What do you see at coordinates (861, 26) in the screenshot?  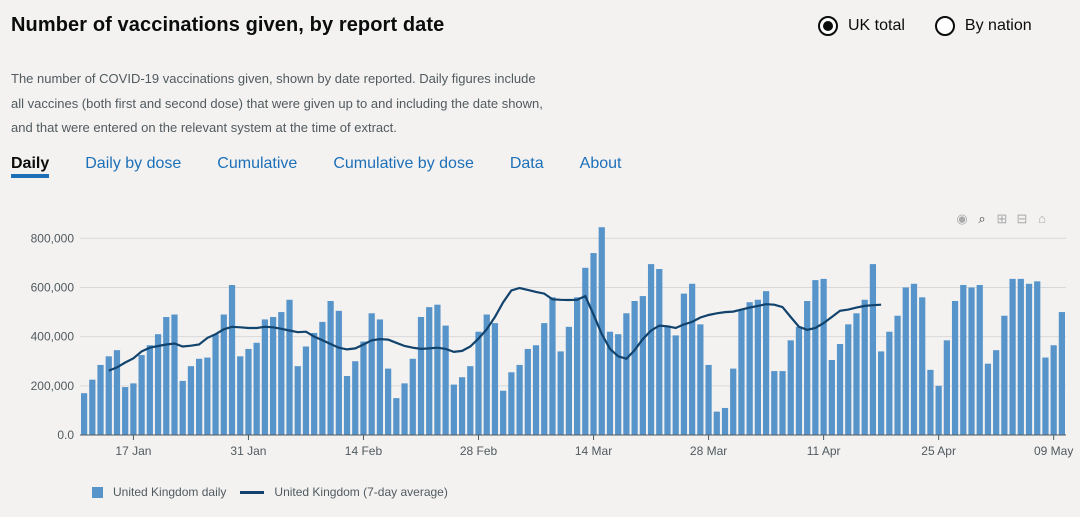 I see `radio-uk-total: UK total` at bounding box center [861, 26].